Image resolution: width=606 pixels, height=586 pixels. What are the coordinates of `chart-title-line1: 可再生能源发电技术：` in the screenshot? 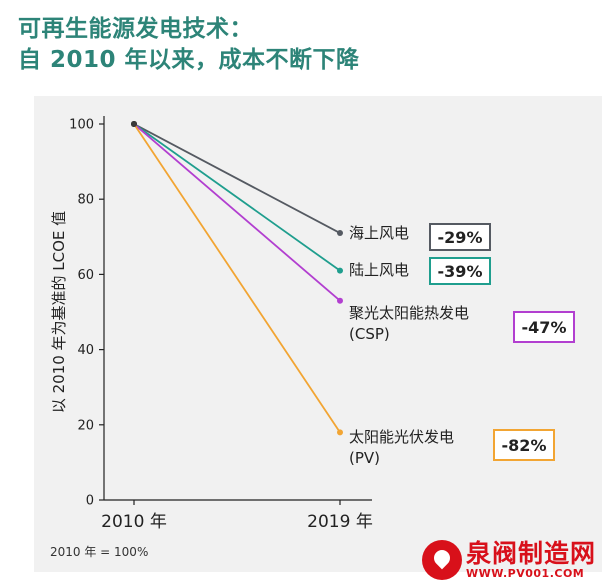 It's located at (135, 29).